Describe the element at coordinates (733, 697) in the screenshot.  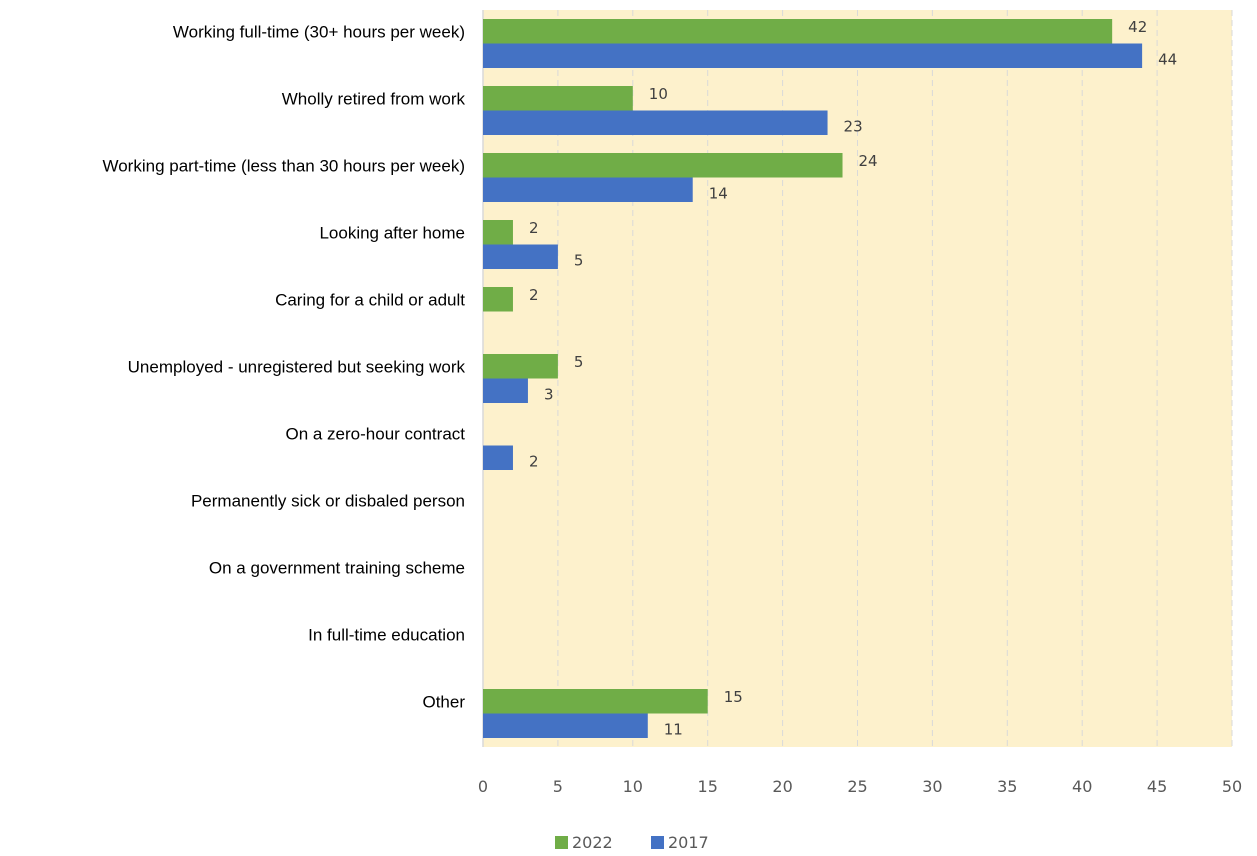
I see `data-label-2022: 15` at that location.